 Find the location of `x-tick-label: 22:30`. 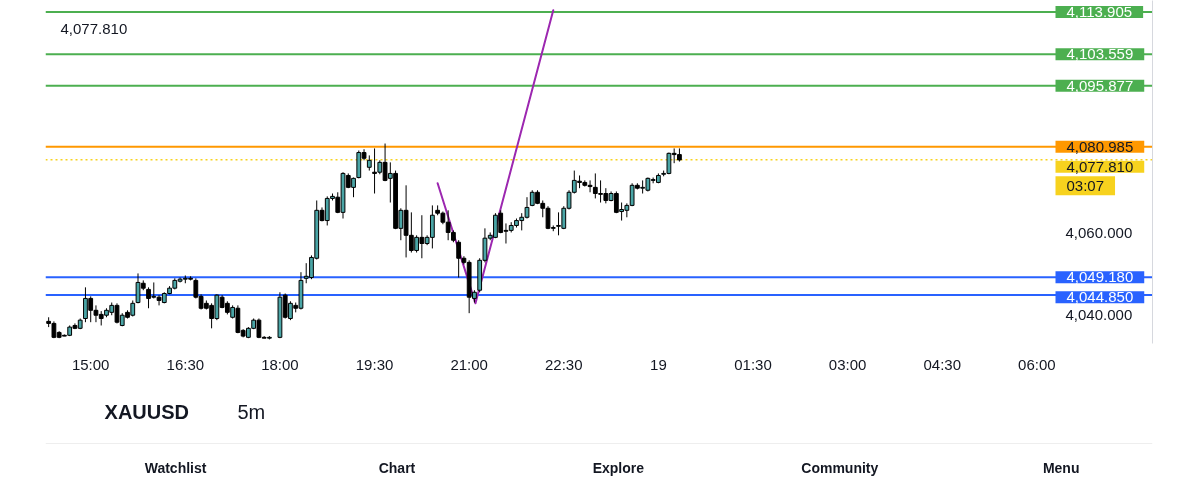

x-tick-label: 22:30 is located at coordinates (564, 364).